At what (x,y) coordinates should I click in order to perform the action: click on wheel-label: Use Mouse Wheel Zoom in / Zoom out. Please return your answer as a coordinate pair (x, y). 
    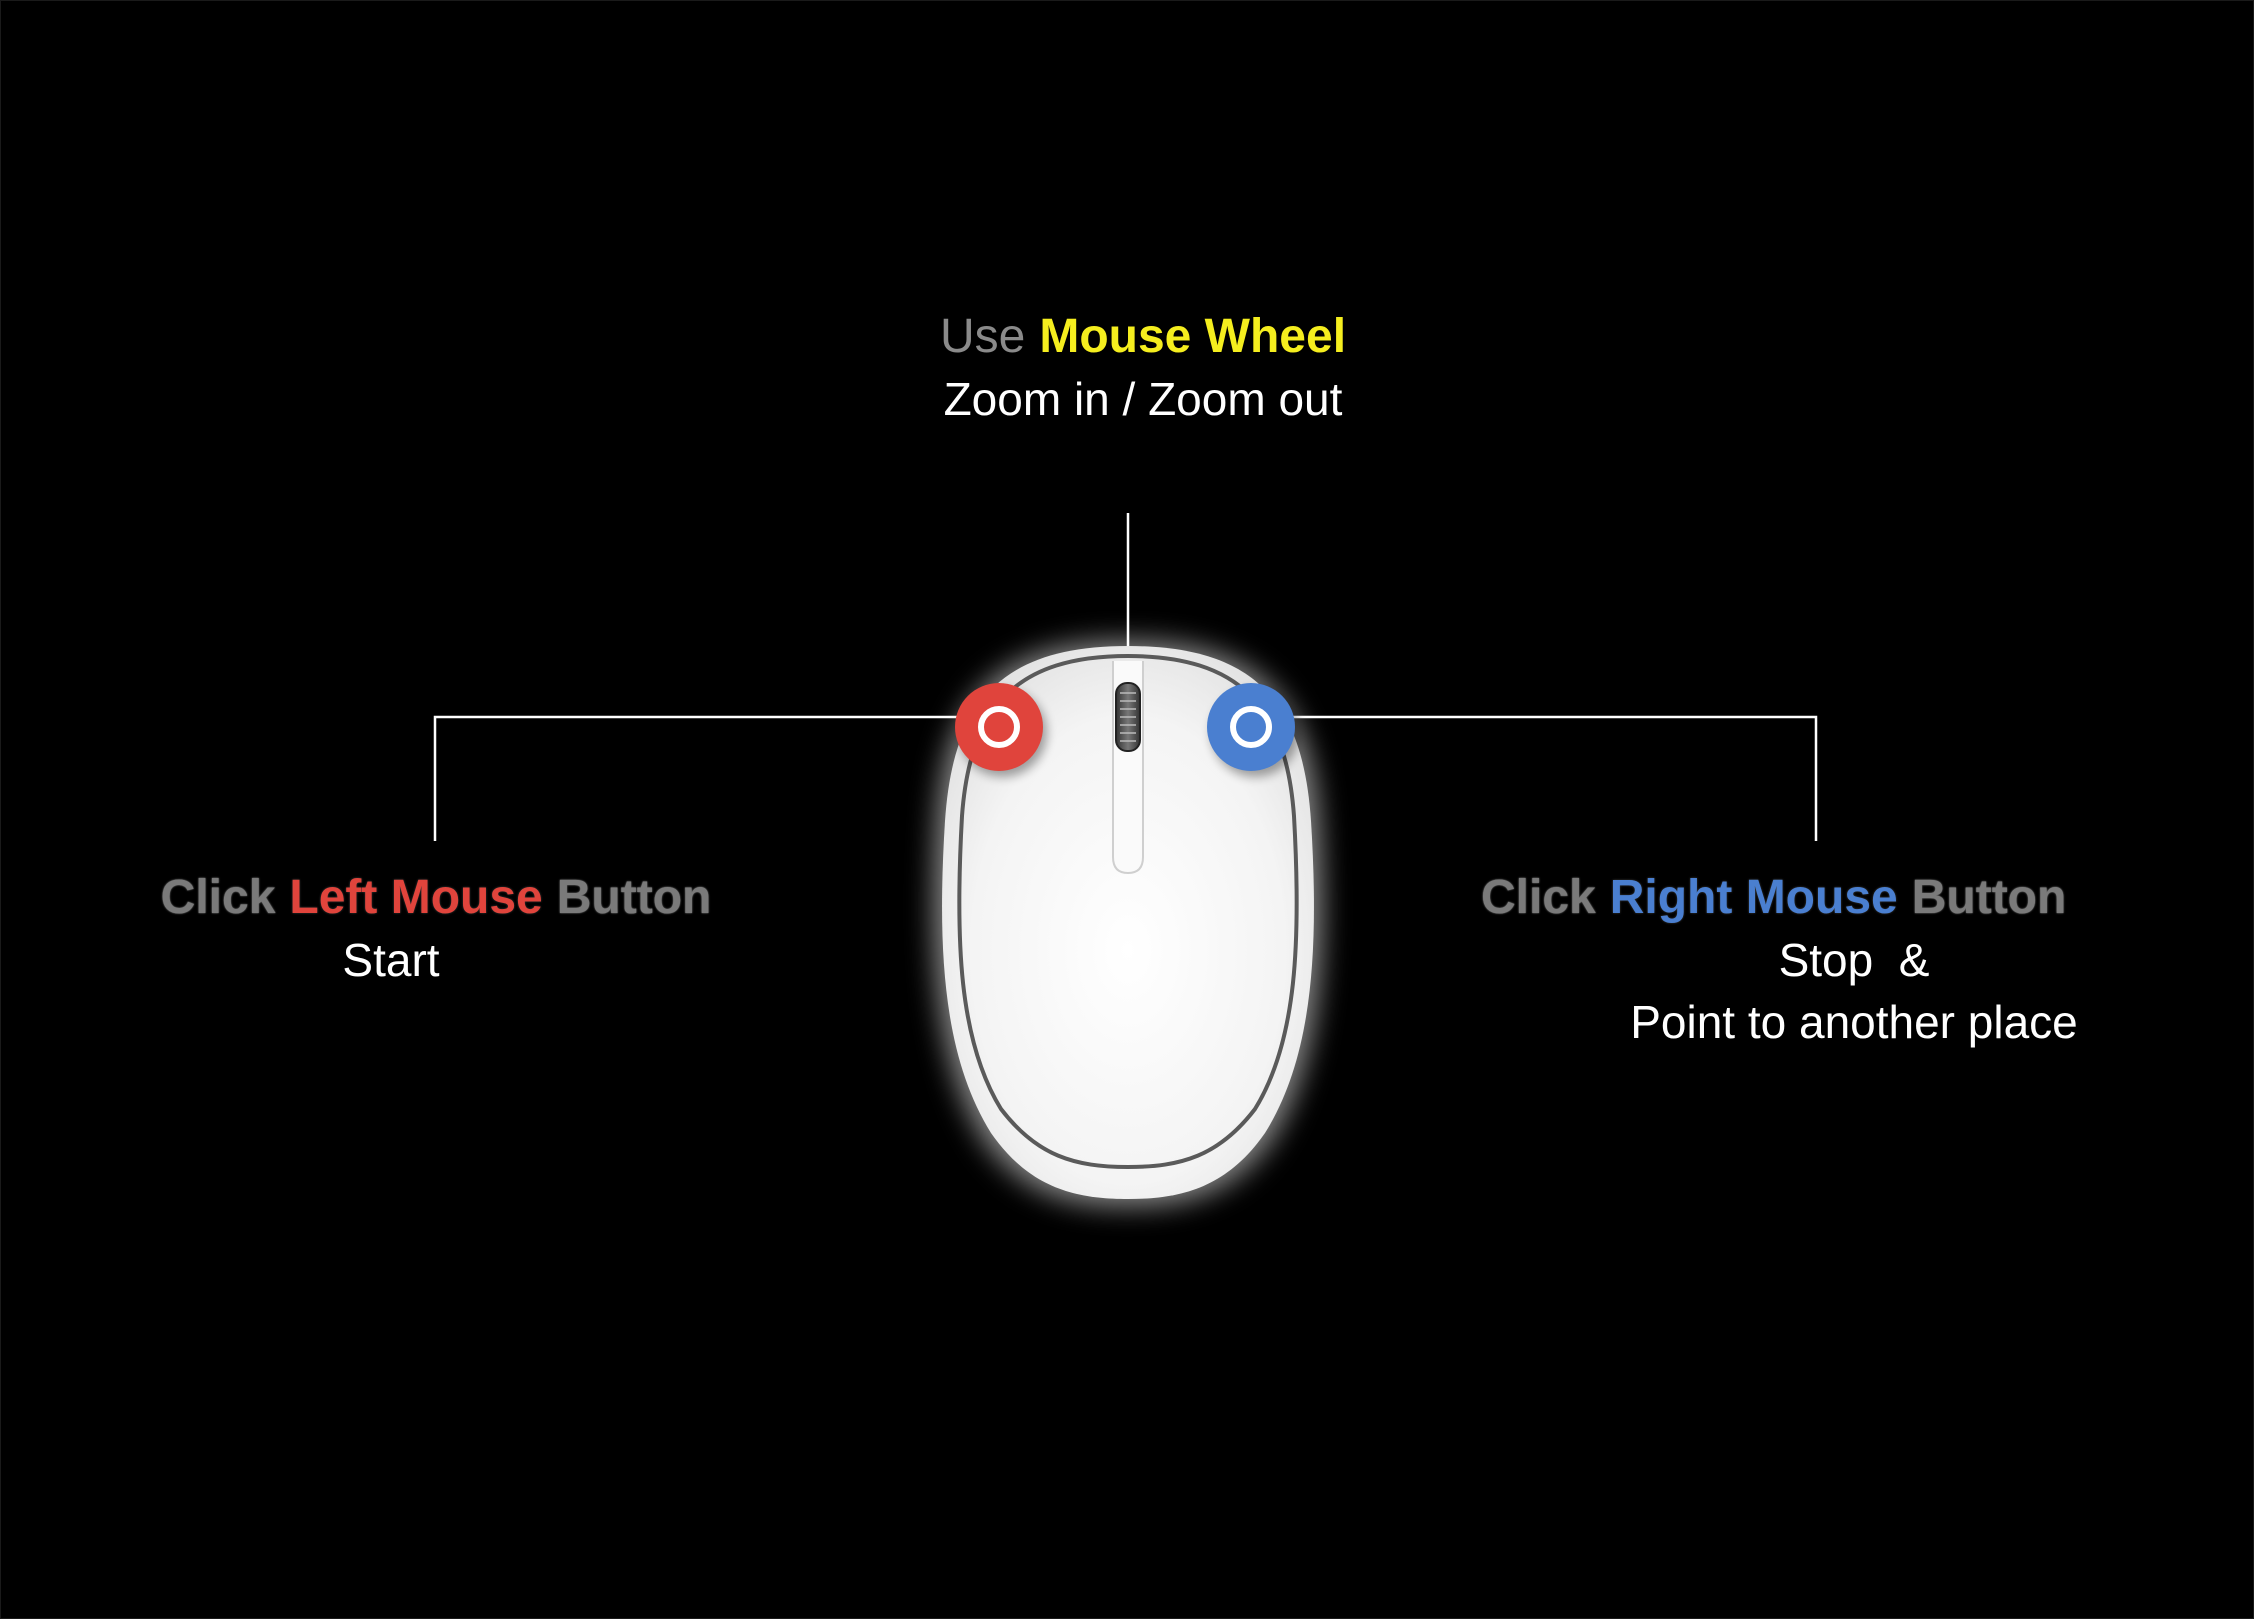
    Looking at the image, I should click on (1143, 368).